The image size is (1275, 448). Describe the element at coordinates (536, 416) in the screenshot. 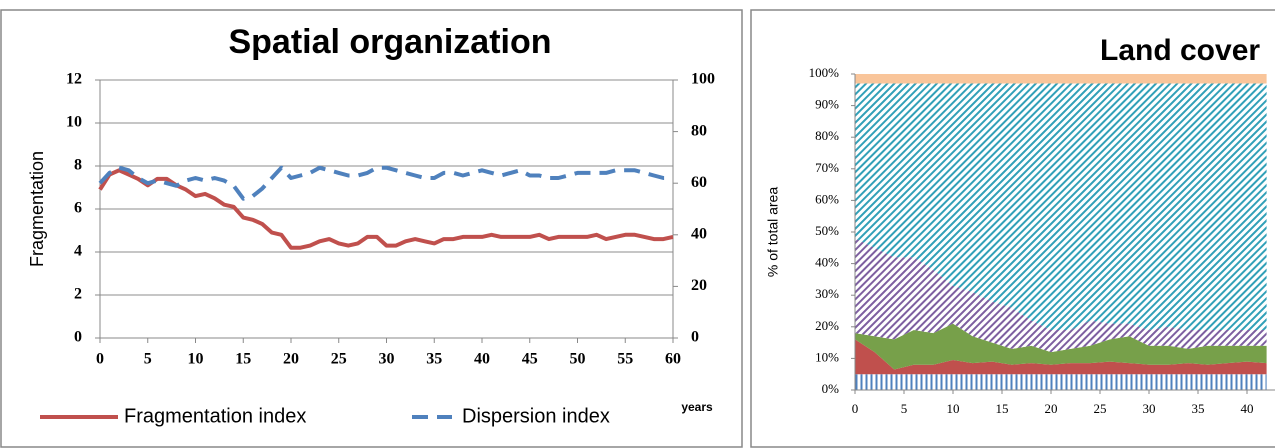

I see `legend-label: Dispersion index` at that location.